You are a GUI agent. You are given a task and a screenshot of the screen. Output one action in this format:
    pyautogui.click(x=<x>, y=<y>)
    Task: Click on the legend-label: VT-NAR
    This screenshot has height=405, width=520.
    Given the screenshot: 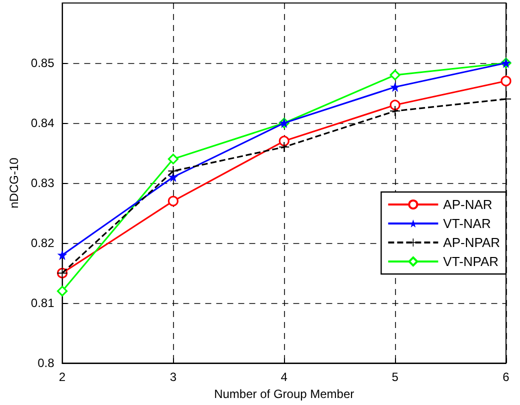 What is the action you would take?
    pyautogui.click(x=467, y=223)
    